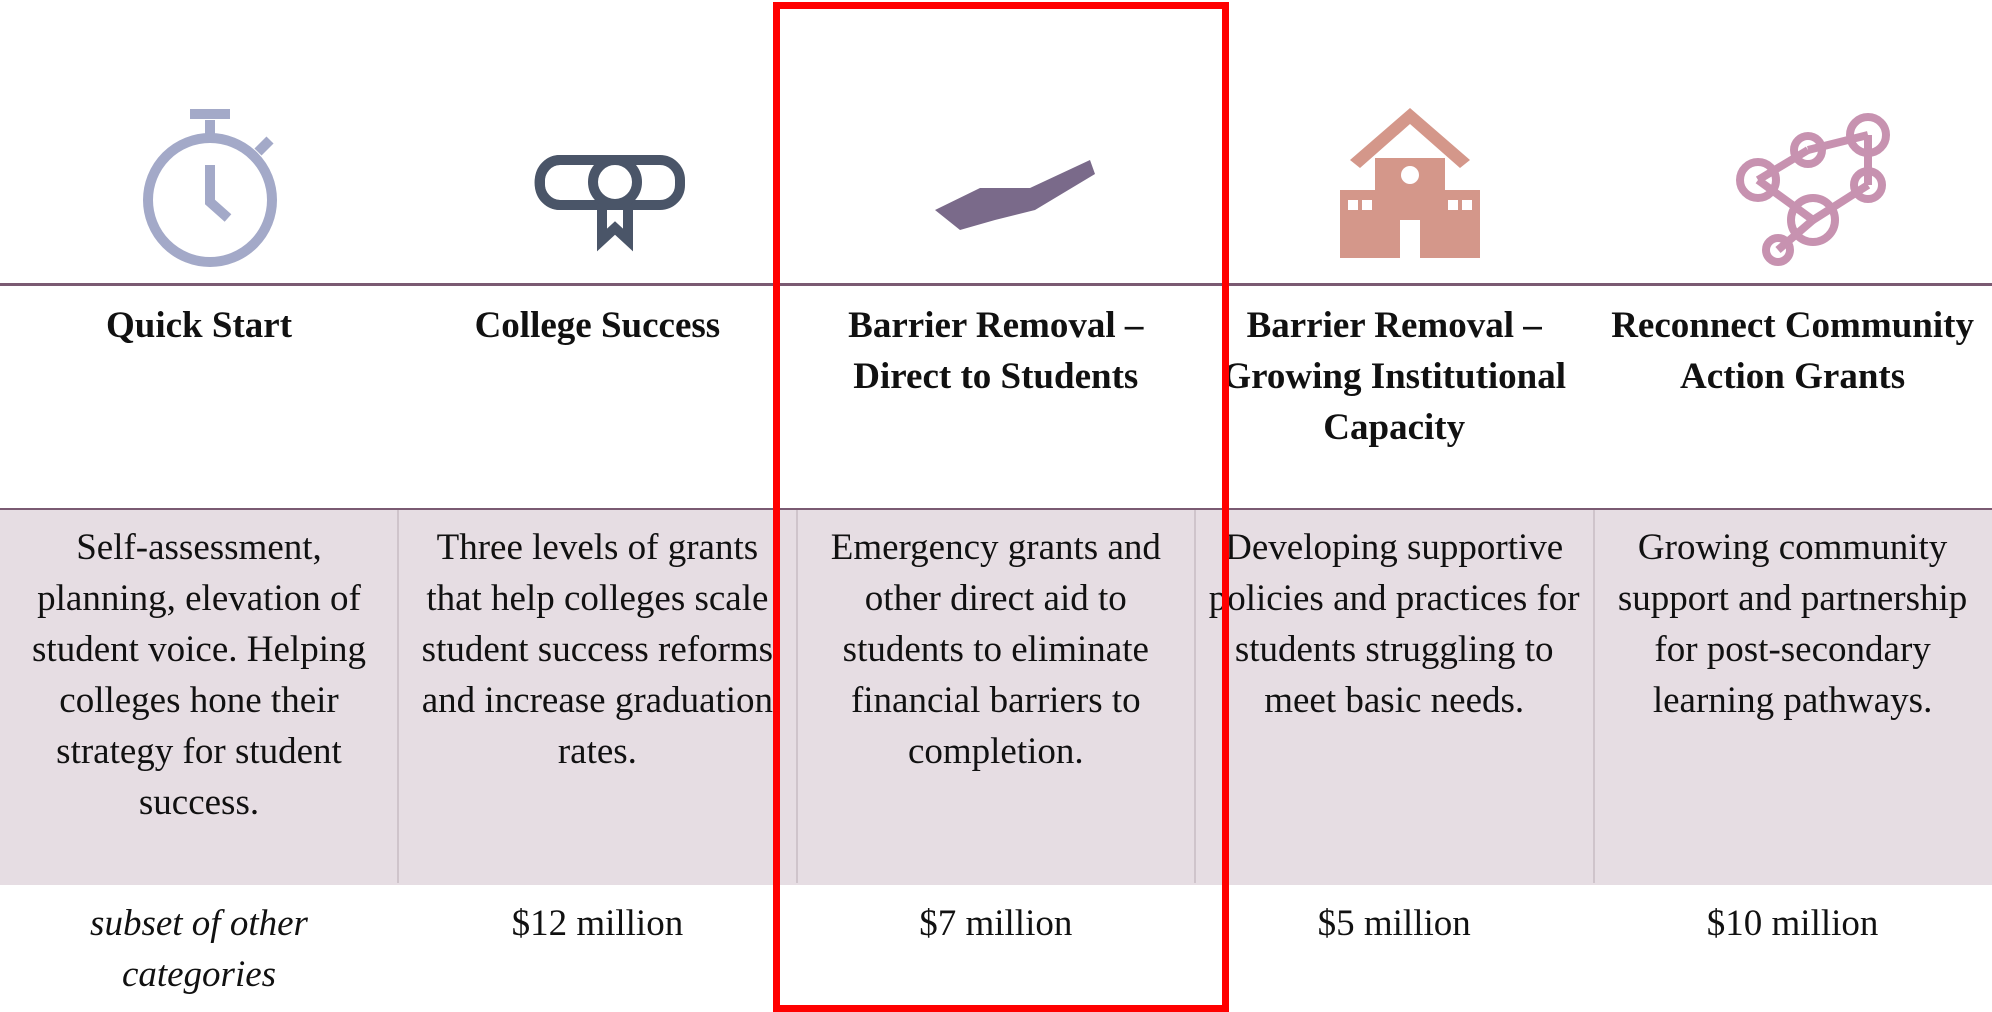 This screenshot has width=1992, height=1012. What do you see at coordinates (1813, 189) in the screenshot?
I see `network-icon` at bounding box center [1813, 189].